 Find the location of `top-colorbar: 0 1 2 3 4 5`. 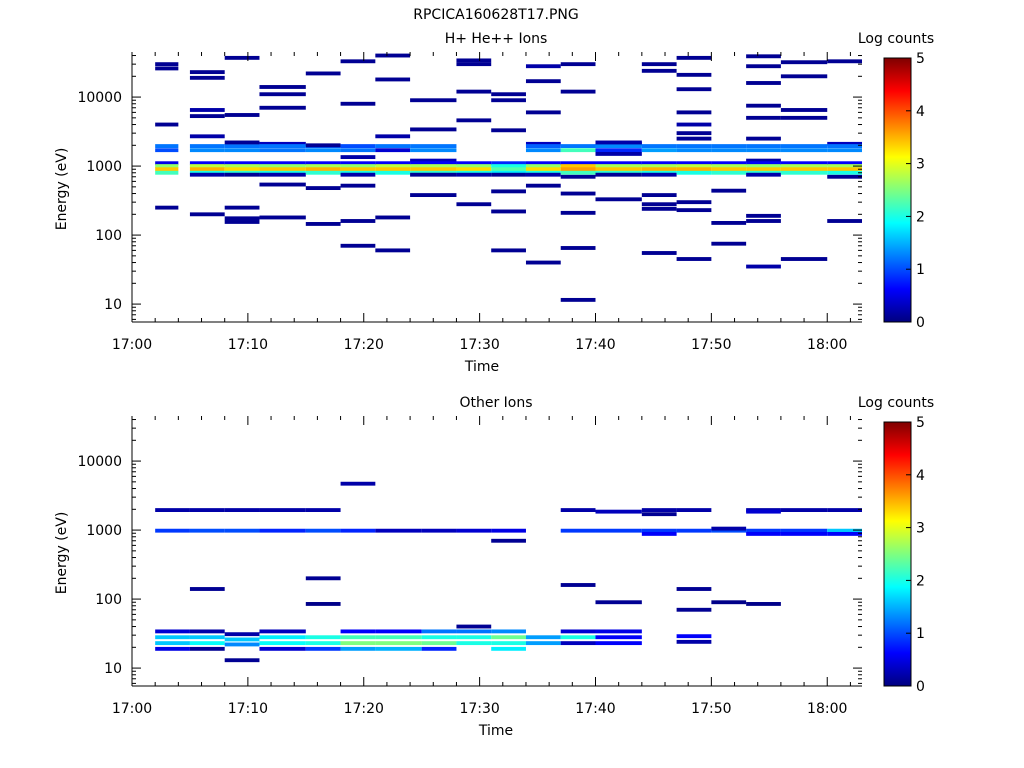

top-colorbar: 0 1 2 3 4 5 is located at coordinates (904, 191).